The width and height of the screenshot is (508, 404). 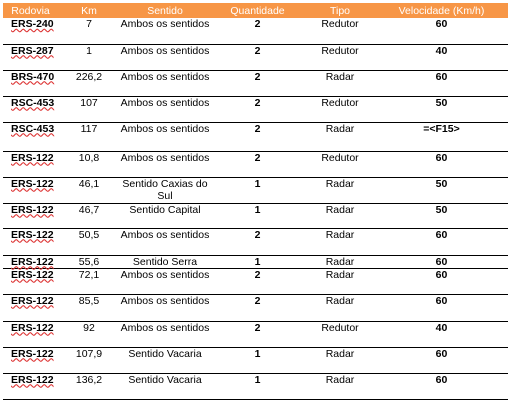 I want to click on cell-km: 1, so click(x=89, y=57).